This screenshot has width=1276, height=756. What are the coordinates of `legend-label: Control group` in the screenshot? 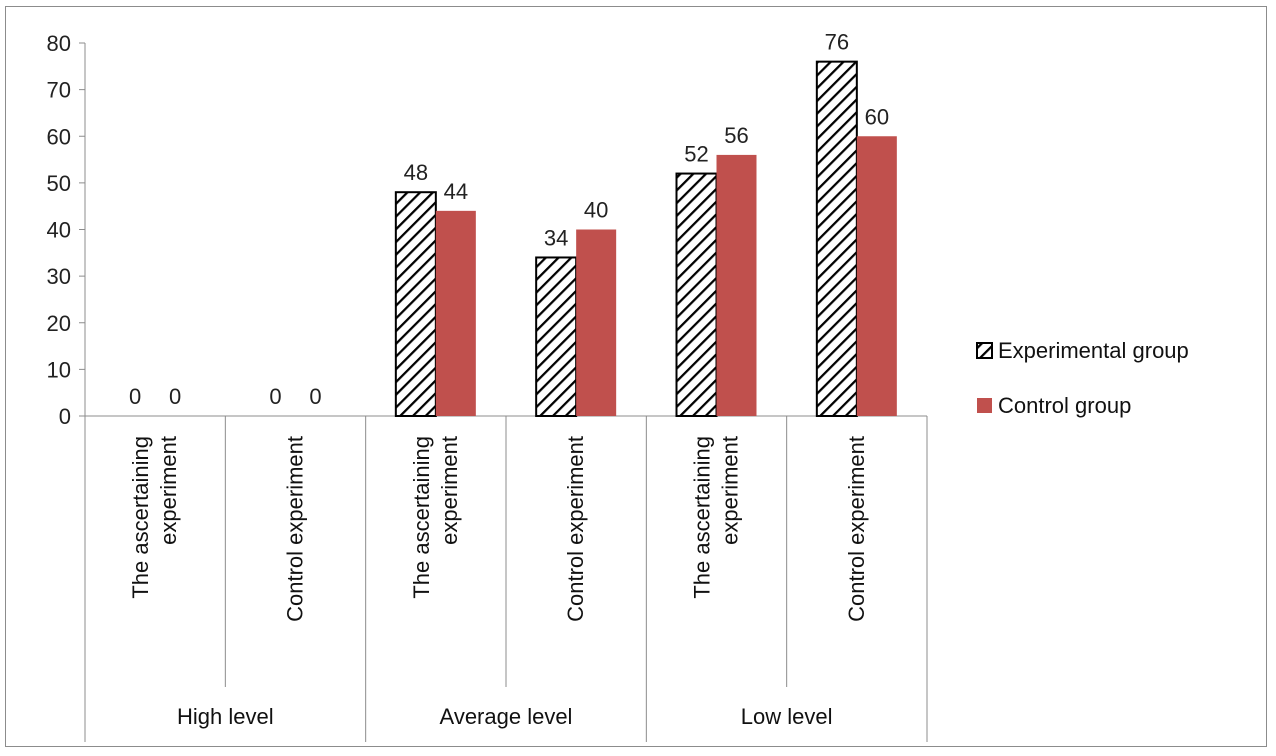 It's located at (1064, 405).